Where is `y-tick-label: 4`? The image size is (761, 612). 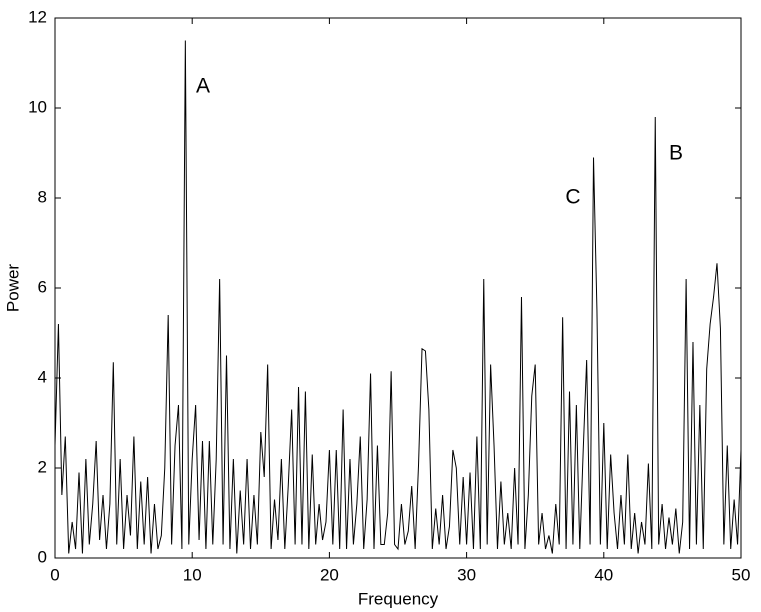 y-tick-label: 4 is located at coordinates (42, 376).